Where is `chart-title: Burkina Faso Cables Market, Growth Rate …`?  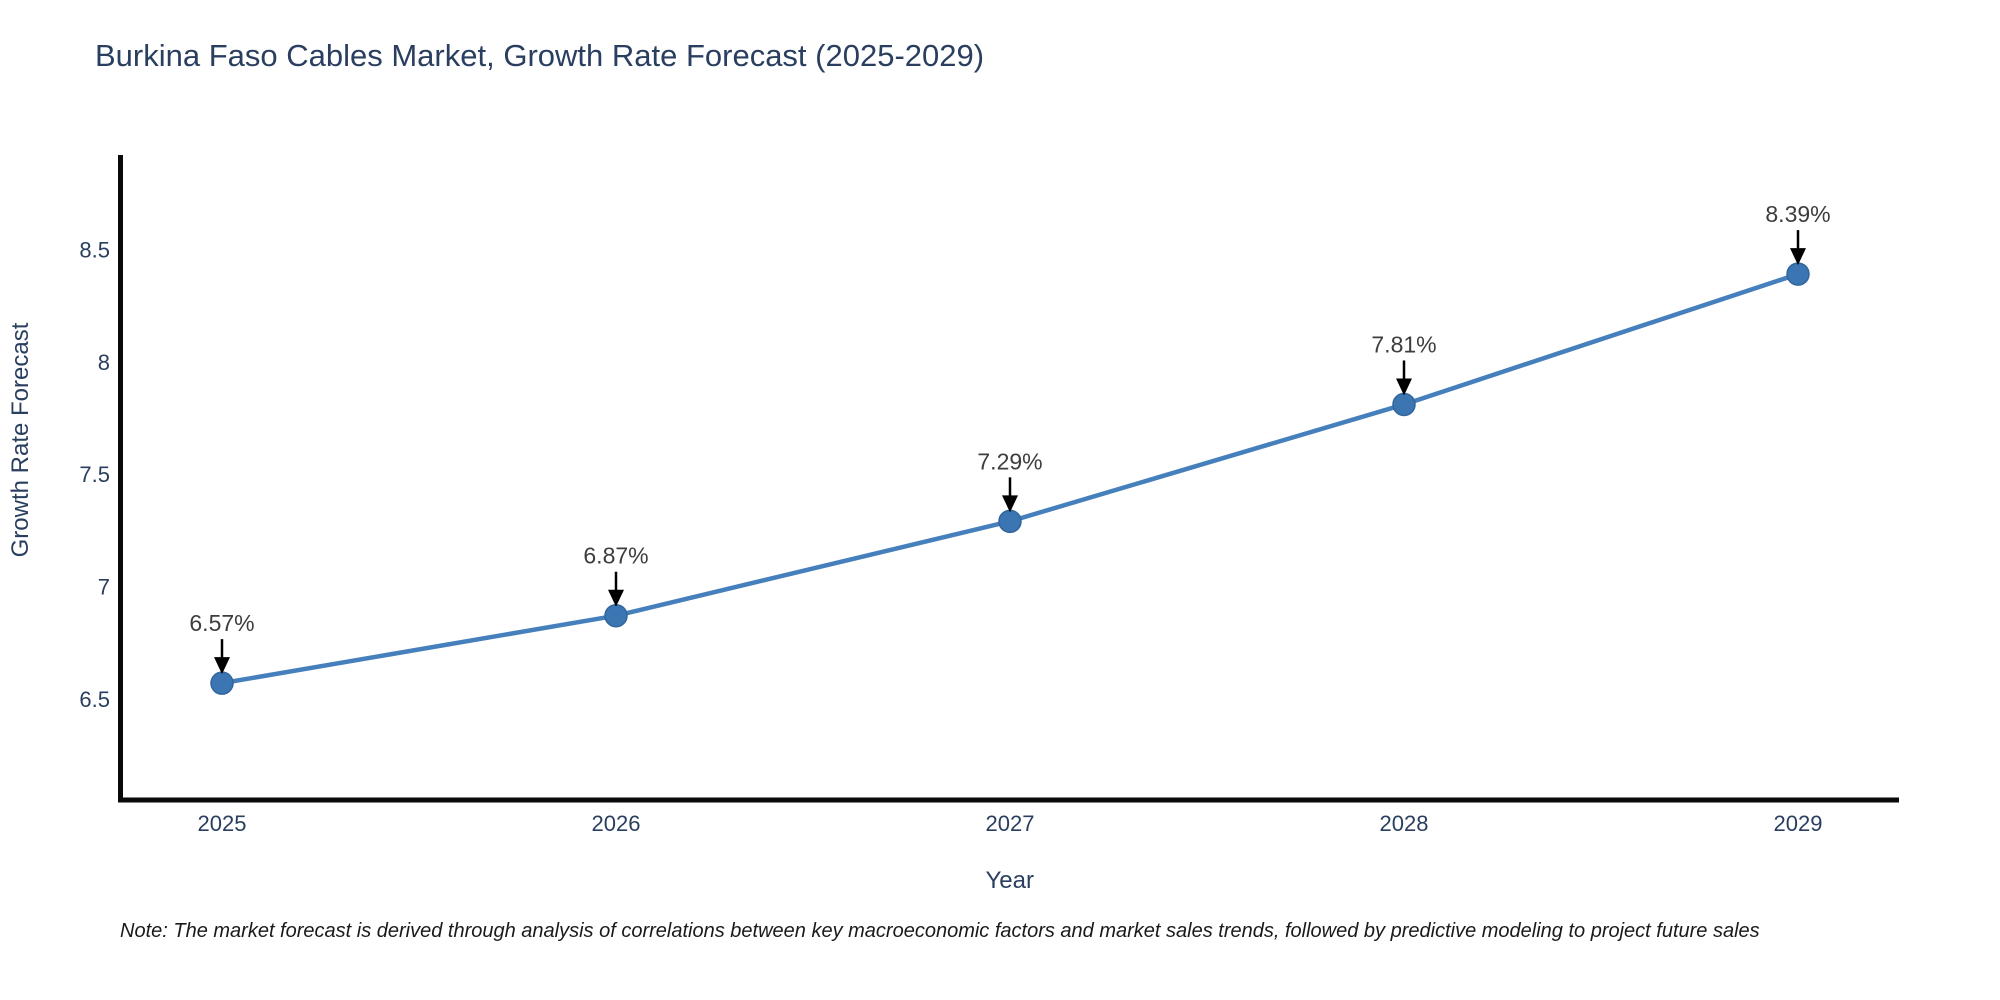 chart-title: Burkina Faso Cables Market, Growth Rate … is located at coordinates (540, 55).